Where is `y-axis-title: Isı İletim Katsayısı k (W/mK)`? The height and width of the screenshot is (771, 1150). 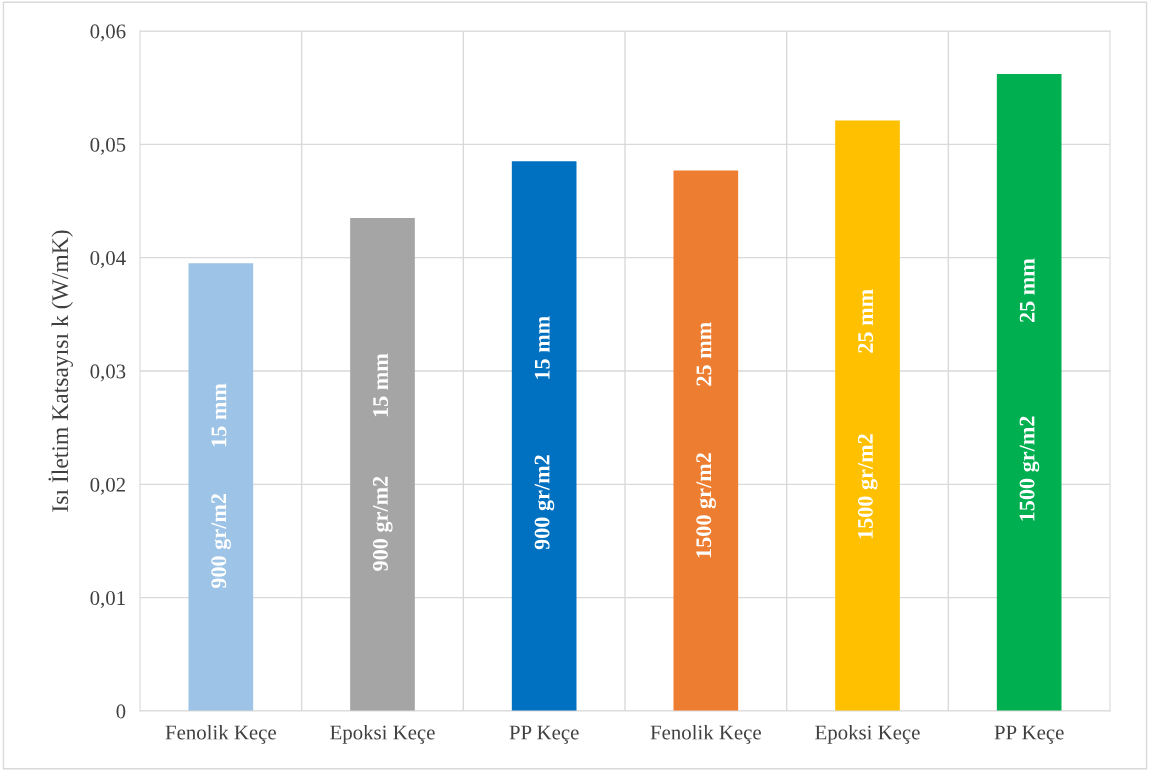 y-axis-title: Isı İletim Katsayısı k (W/mK) is located at coordinates (60, 371).